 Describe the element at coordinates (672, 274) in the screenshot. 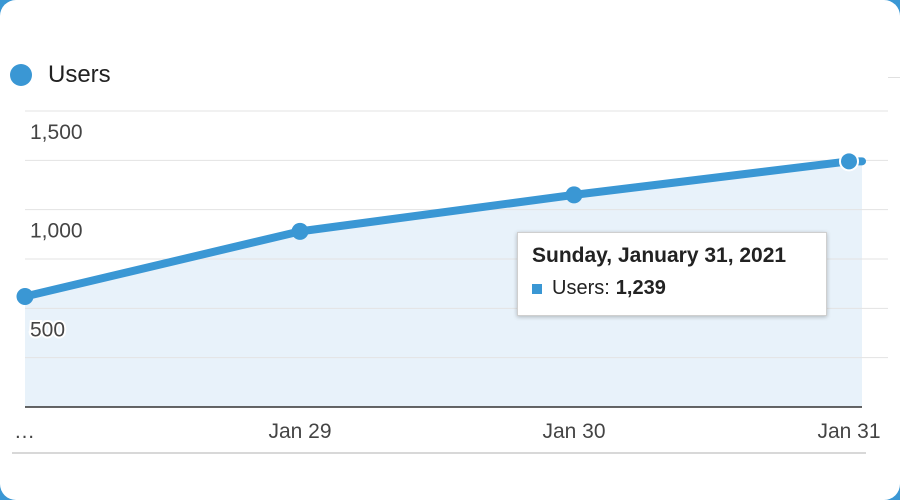

I see `chart-tooltip: Sunday, January 31, 2021 Users: 1,239` at that location.